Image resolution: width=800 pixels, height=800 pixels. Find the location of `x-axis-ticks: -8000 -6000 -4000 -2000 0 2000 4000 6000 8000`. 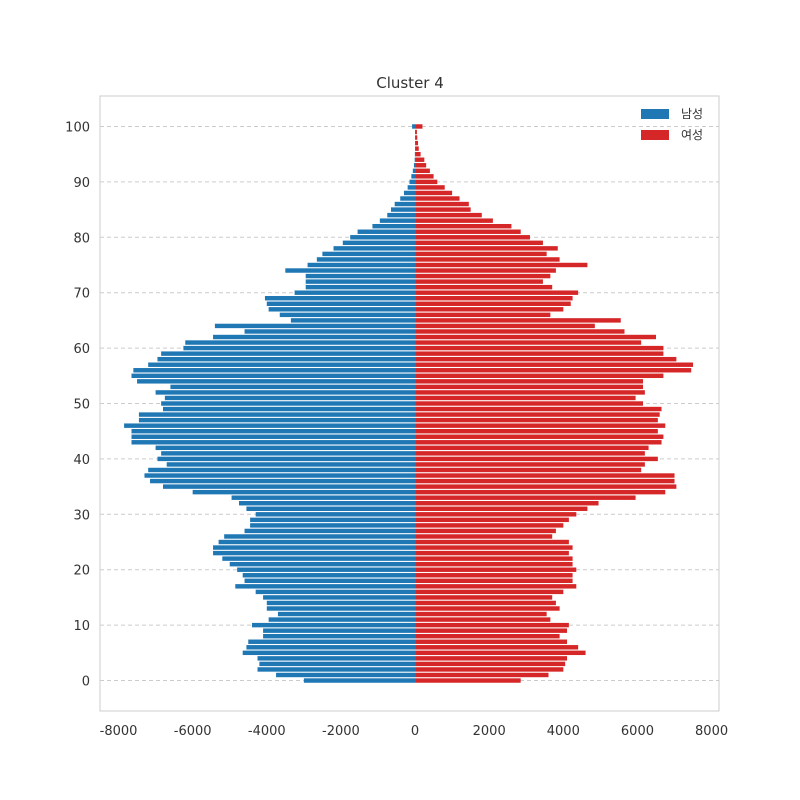

x-axis-ticks: -8000 -6000 -4000 -2000 0 2000 4000 6000 8000 is located at coordinates (414, 731).